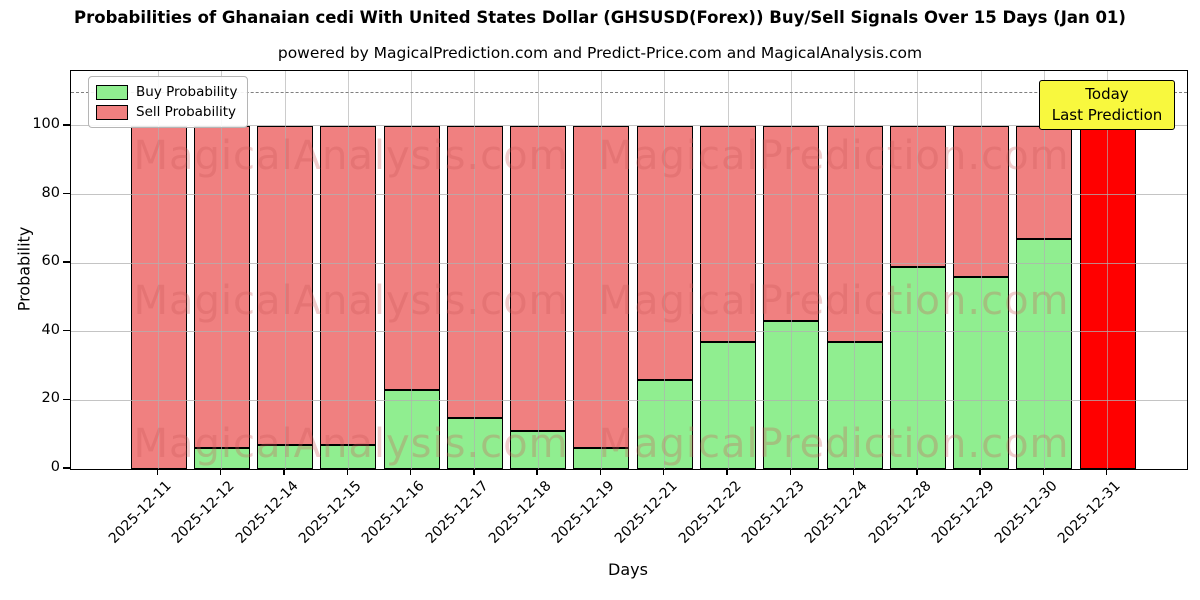 This screenshot has width=1200, height=600. Describe the element at coordinates (629, 92) in the screenshot. I see `dashed-guide-line` at that location.